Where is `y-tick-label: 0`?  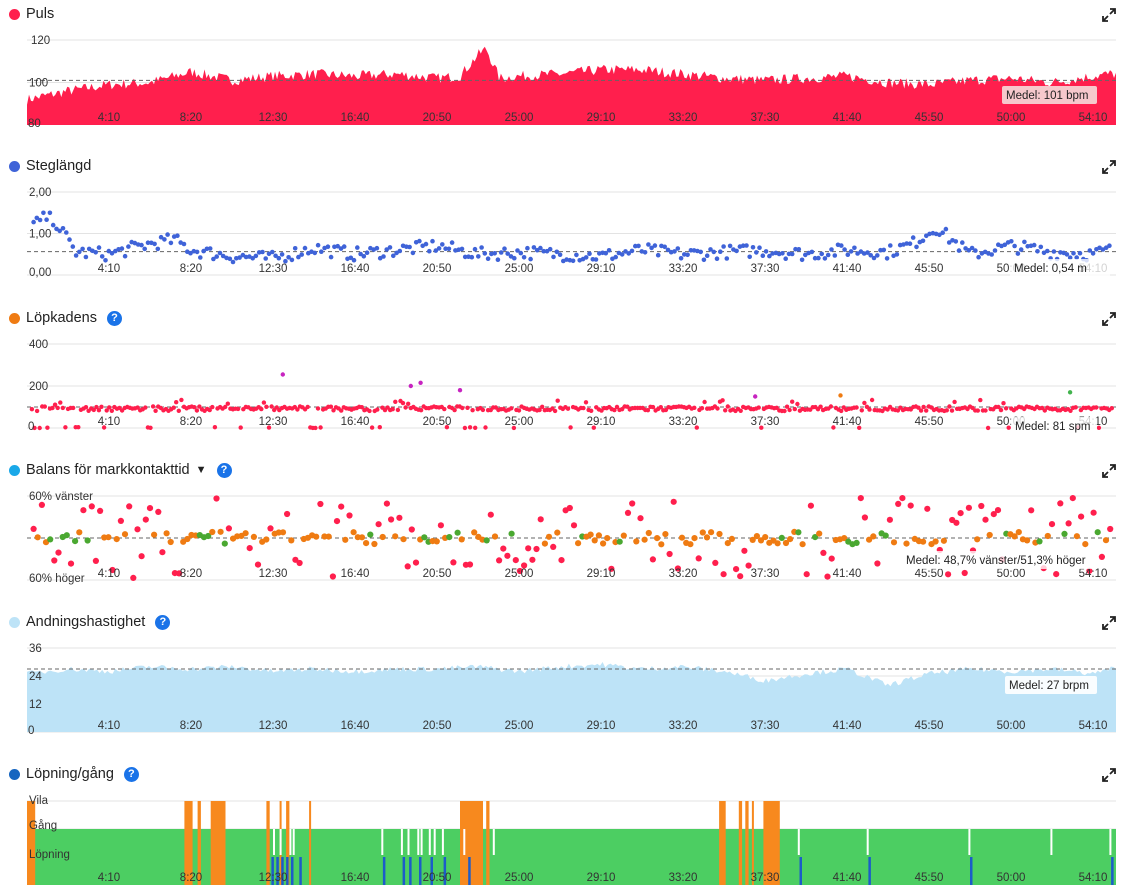 y-tick-label: 0 is located at coordinates (31, 427).